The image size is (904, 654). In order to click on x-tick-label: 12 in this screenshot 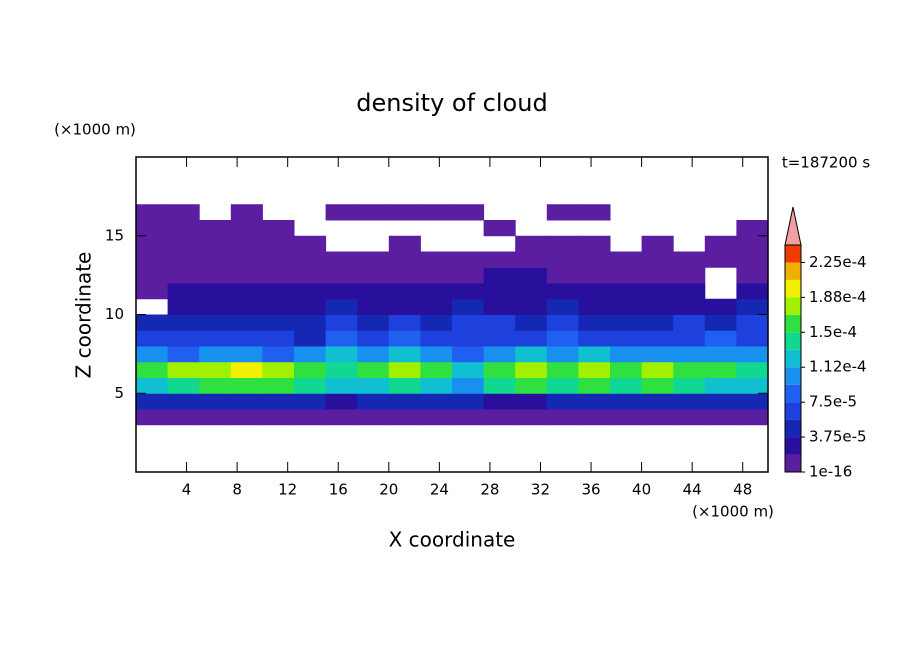, I will do `click(287, 490)`.